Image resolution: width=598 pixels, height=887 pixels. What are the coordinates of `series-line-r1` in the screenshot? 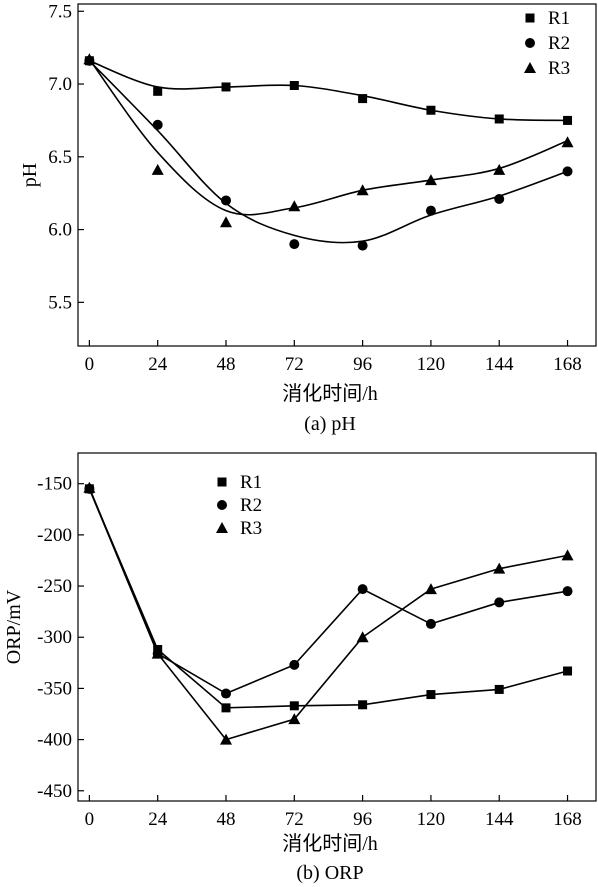 It's located at (328, 91).